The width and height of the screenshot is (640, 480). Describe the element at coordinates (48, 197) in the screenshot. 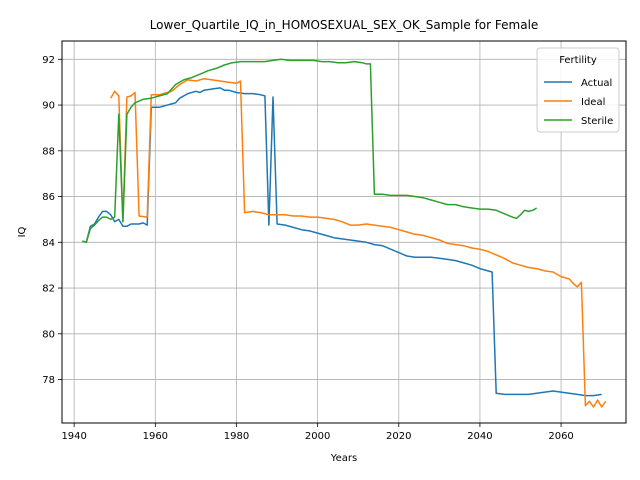

I see `y-tick-label: 86` at that location.